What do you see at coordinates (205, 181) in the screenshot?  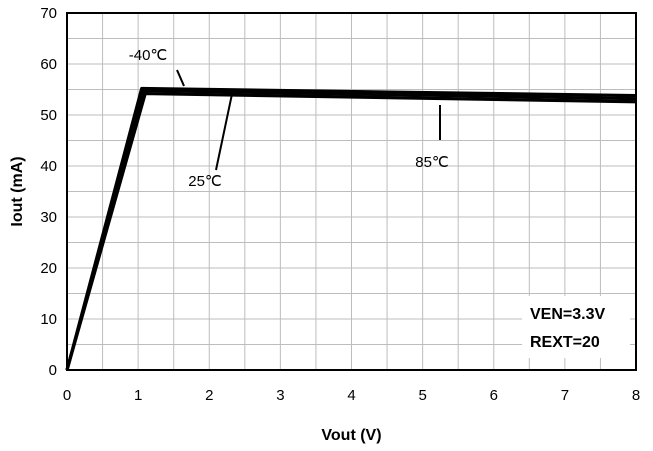 I see `annotation-label: 25℃` at bounding box center [205, 181].